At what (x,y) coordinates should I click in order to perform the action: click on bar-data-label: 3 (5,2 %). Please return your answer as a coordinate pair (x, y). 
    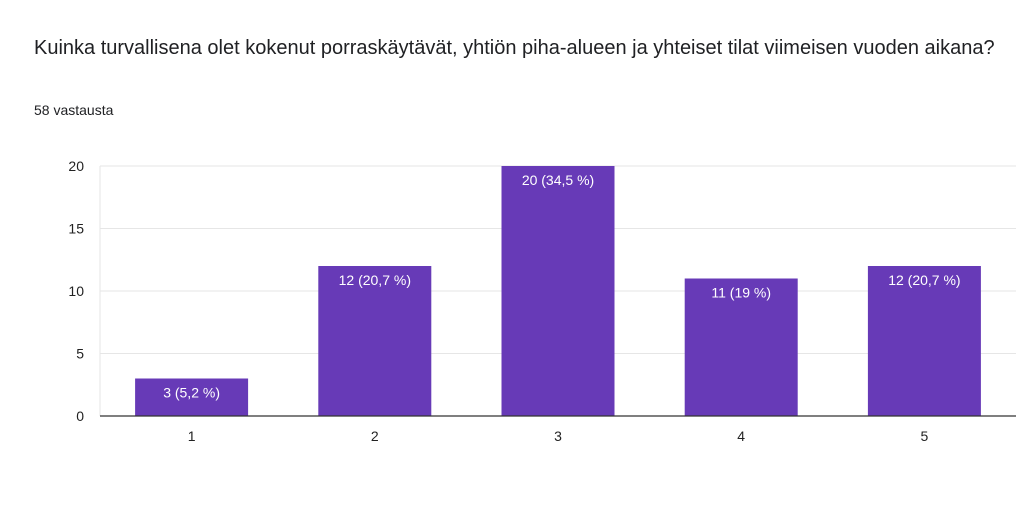
    Looking at the image, I should click on (191, 393).